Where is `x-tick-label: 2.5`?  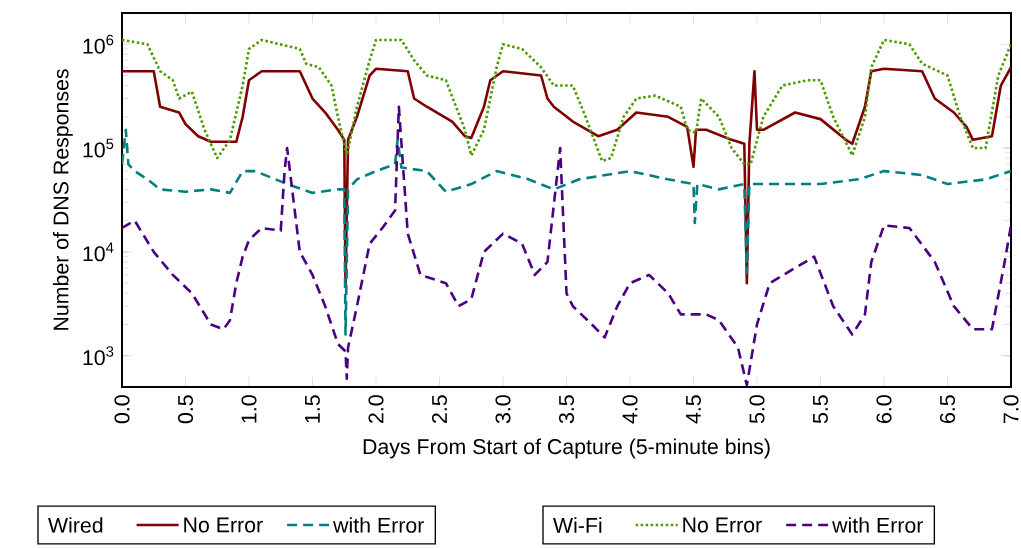
x-tick-label: 2.5 is located at coordinates (439, 409).